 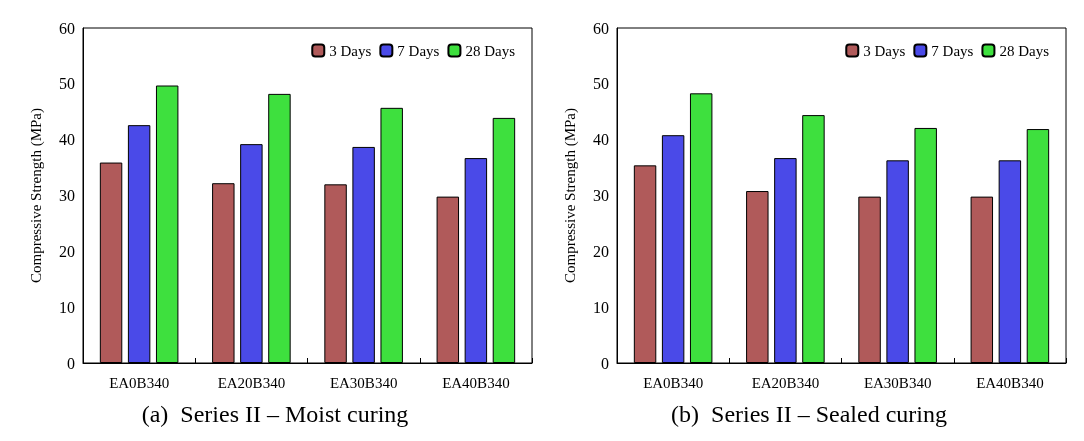 What do you see at coordinates (275, 414) in the screenshot?
I see `text: (a) Series II – Moist curing` at bounding box center [275, 414].